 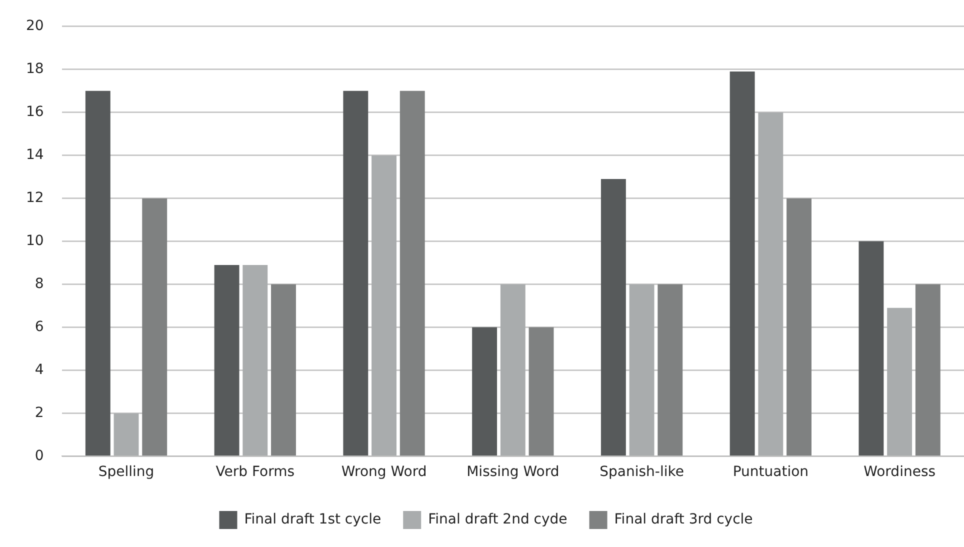 What do you see at coordinates (39, 326) in the screenshot?
I see `y-tick-label: 6` at bounding box center [39, 326].